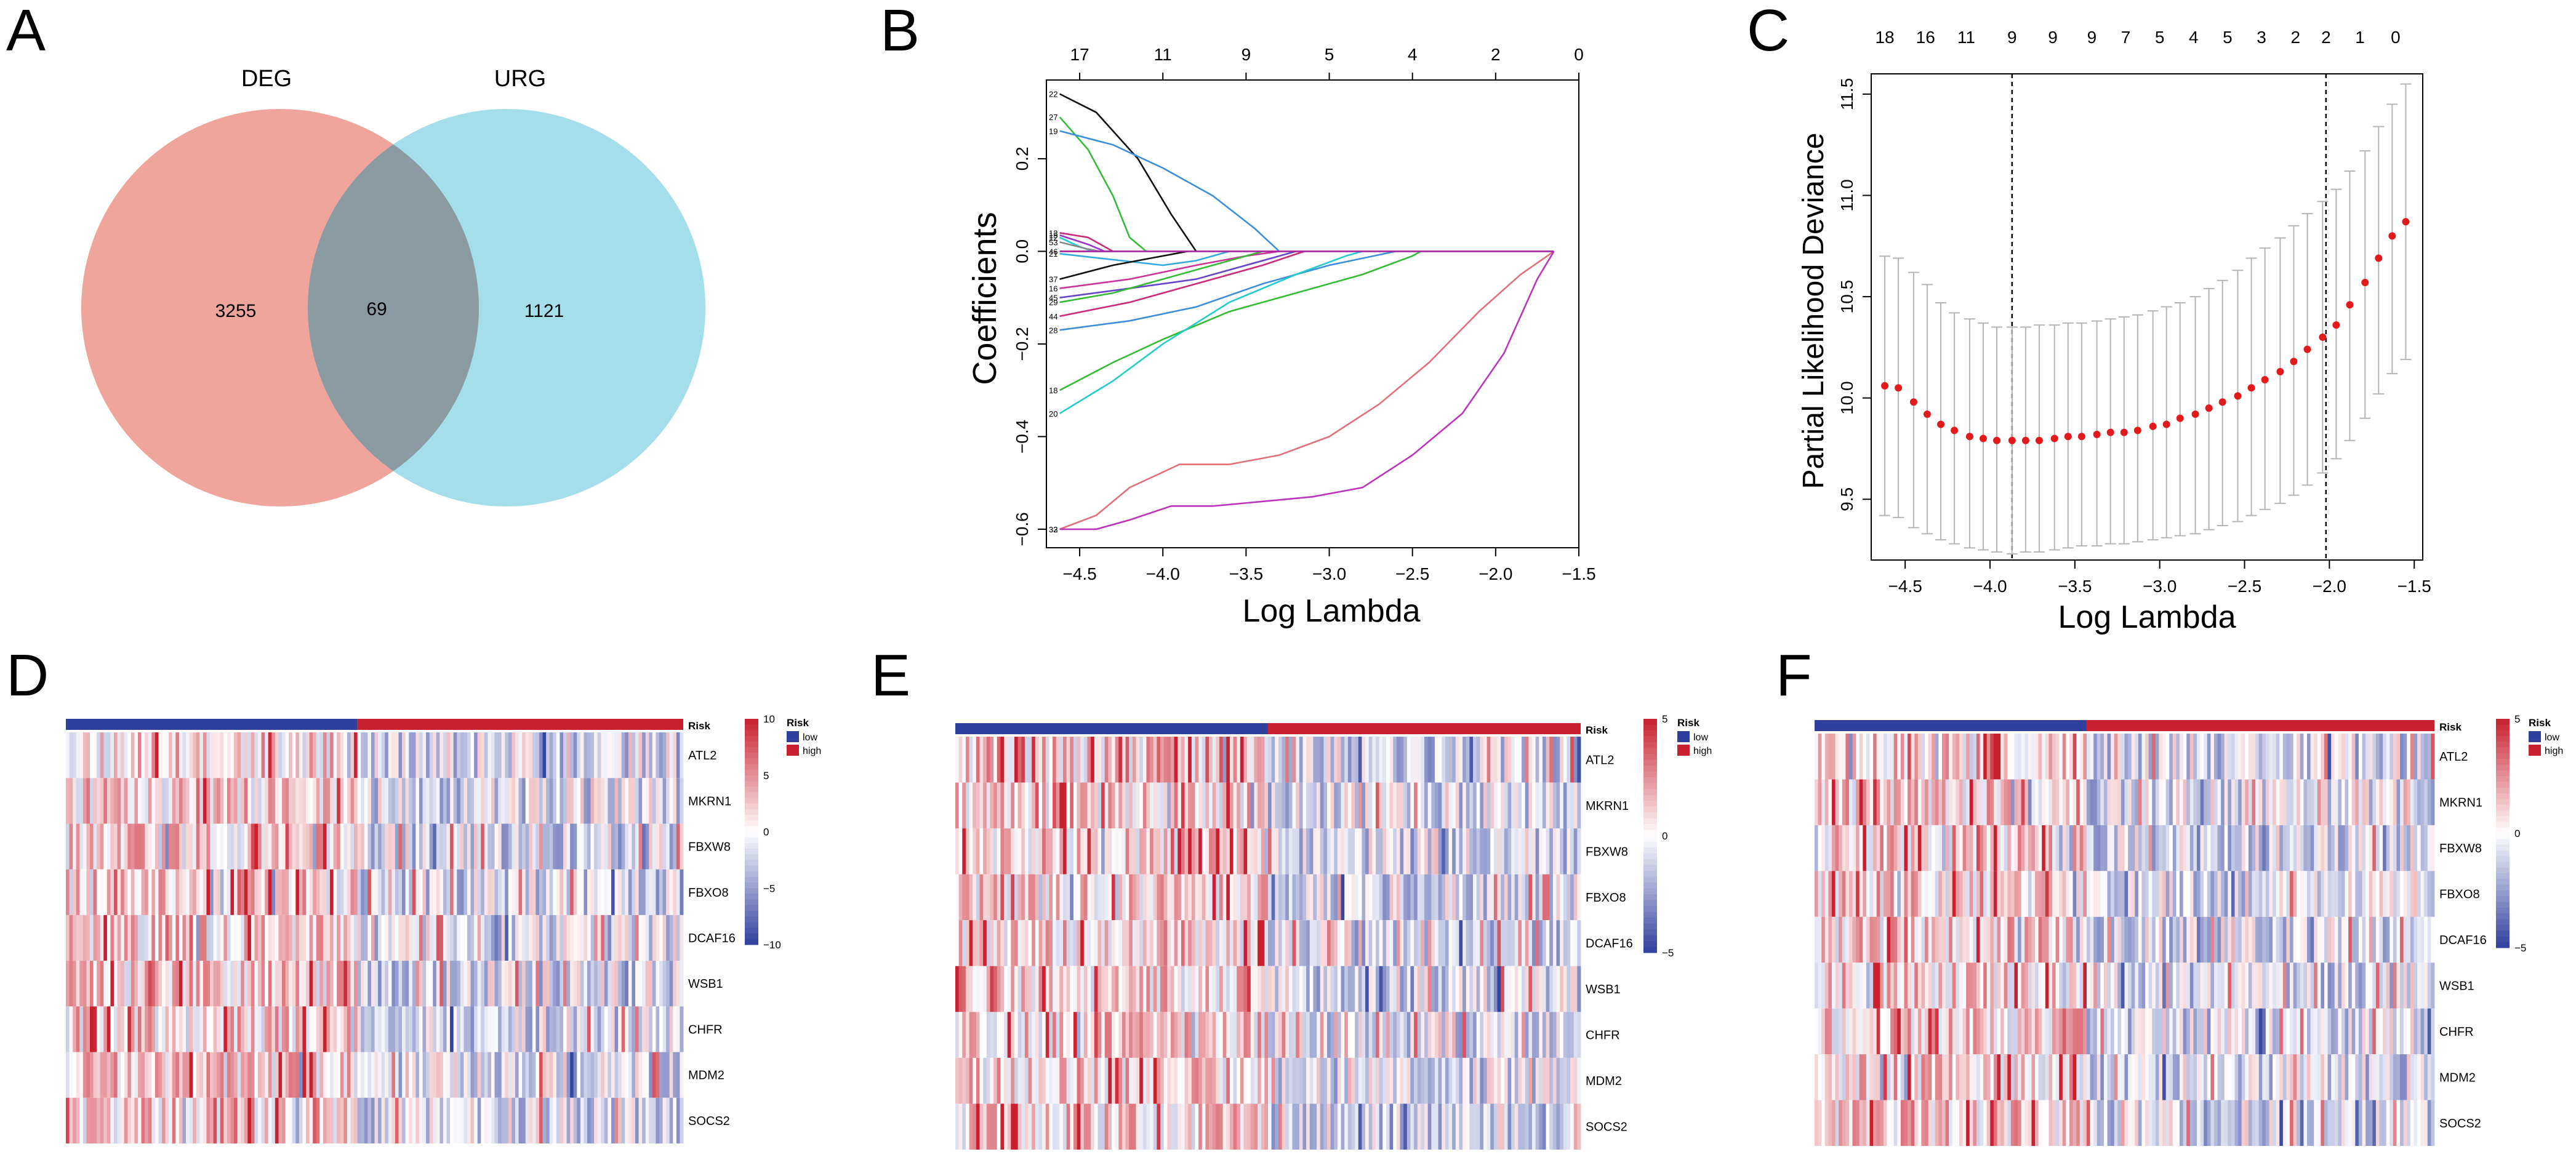  Describe the element at coordinates (1413, 54) in the screenshot. I see `top-tick-label: 4` at that location.